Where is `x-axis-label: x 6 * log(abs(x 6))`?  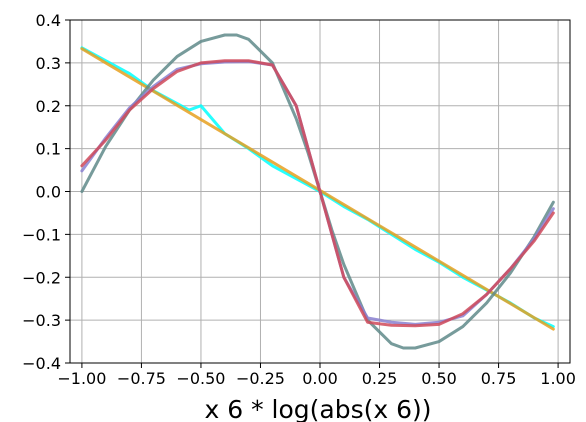 x-axis-label: x 6 * log(abs(x 6)) is located at coordinates (317, 408).